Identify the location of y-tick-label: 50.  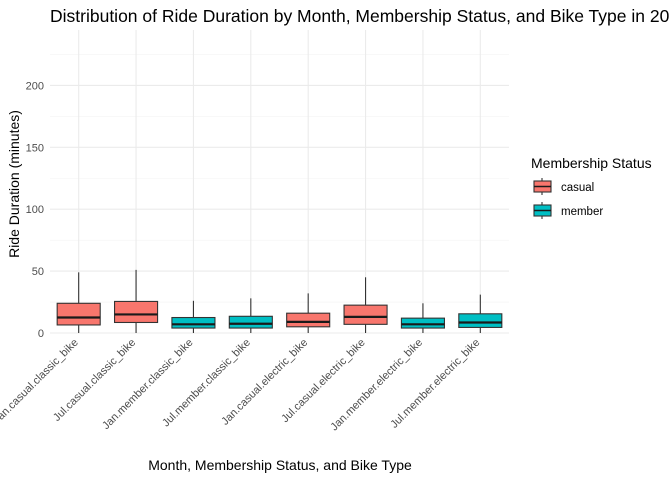
(38, 272).